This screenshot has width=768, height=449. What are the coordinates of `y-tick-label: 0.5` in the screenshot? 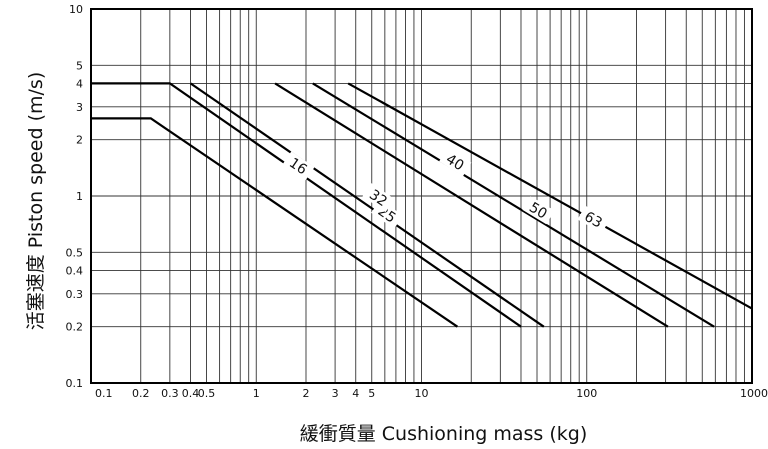 It's located at (75, 252).